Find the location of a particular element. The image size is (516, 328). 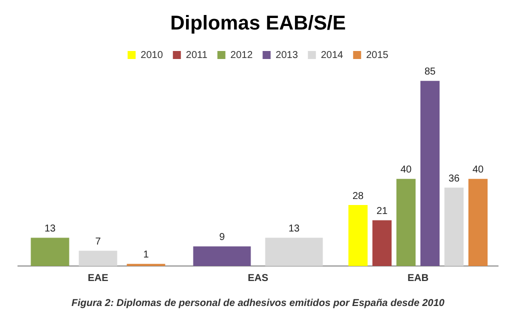

data-label: 9 is located at coordinates (222, 238).